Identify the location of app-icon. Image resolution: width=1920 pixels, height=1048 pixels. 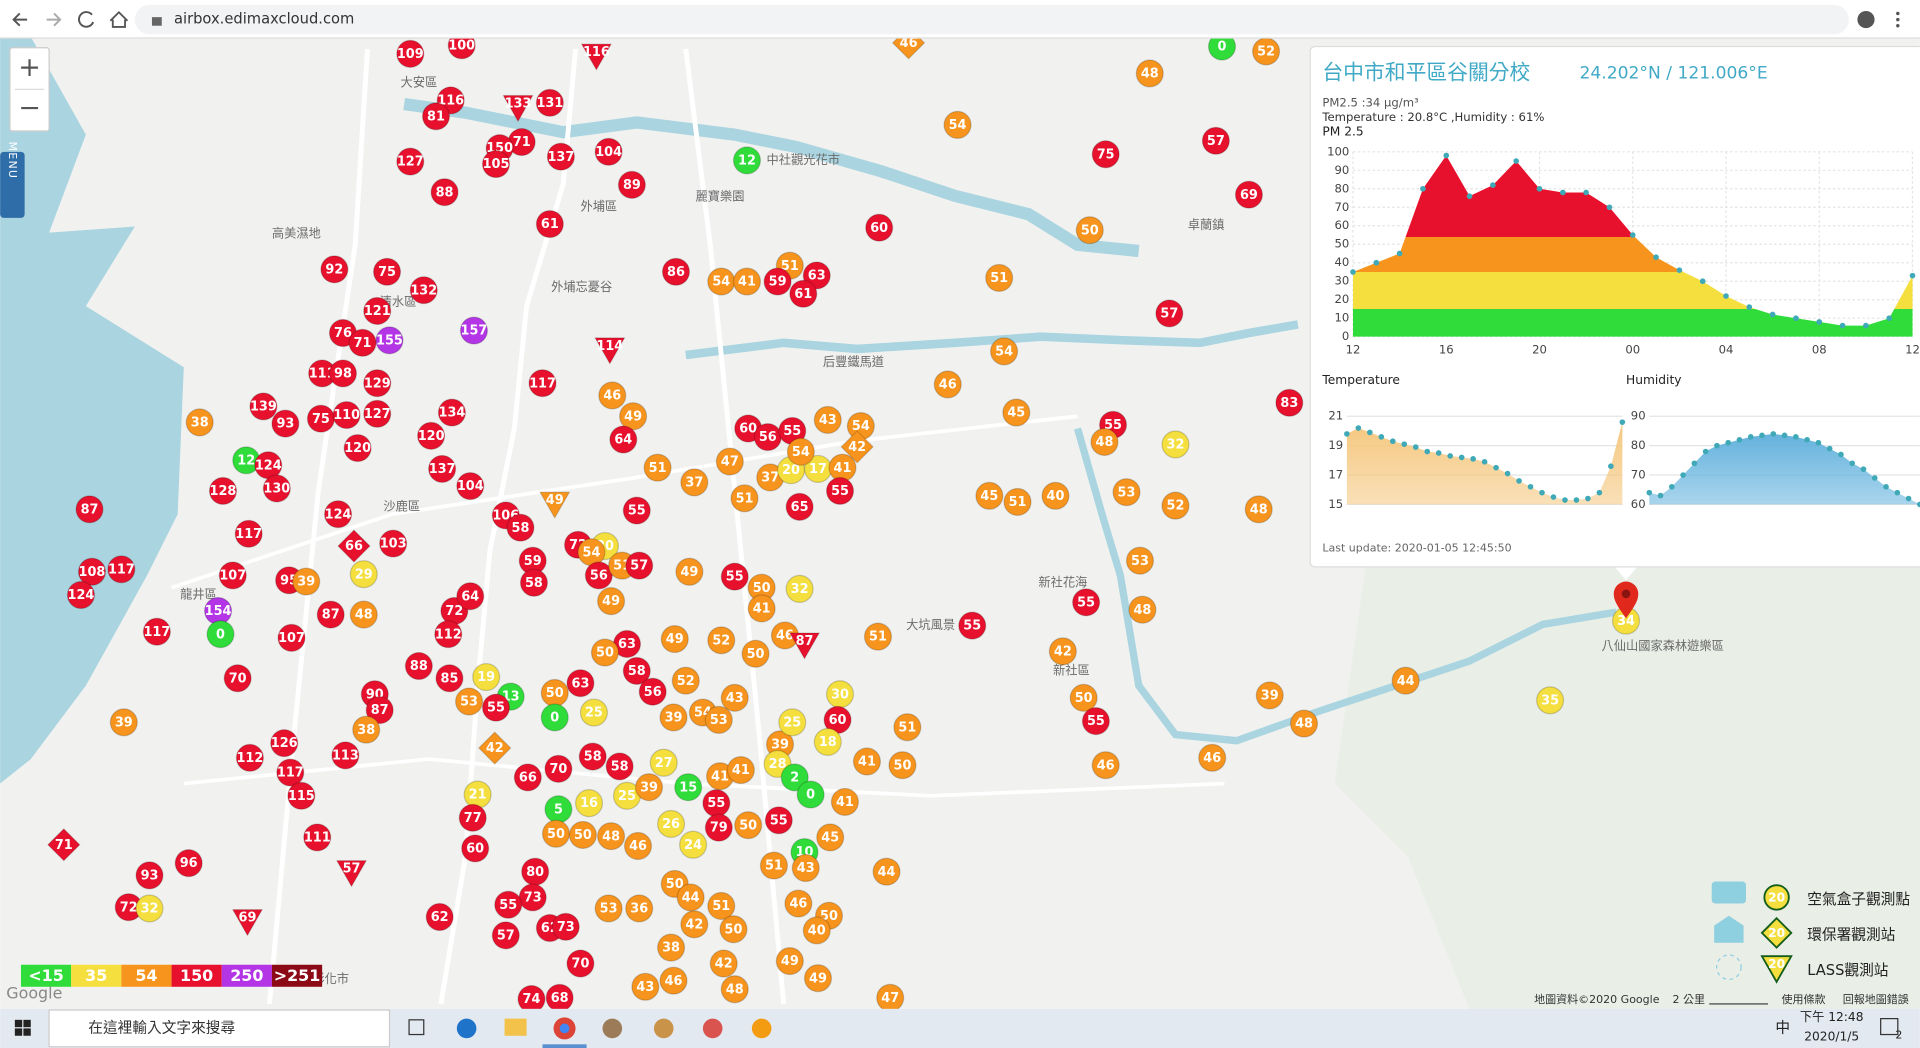
(612, 1028).